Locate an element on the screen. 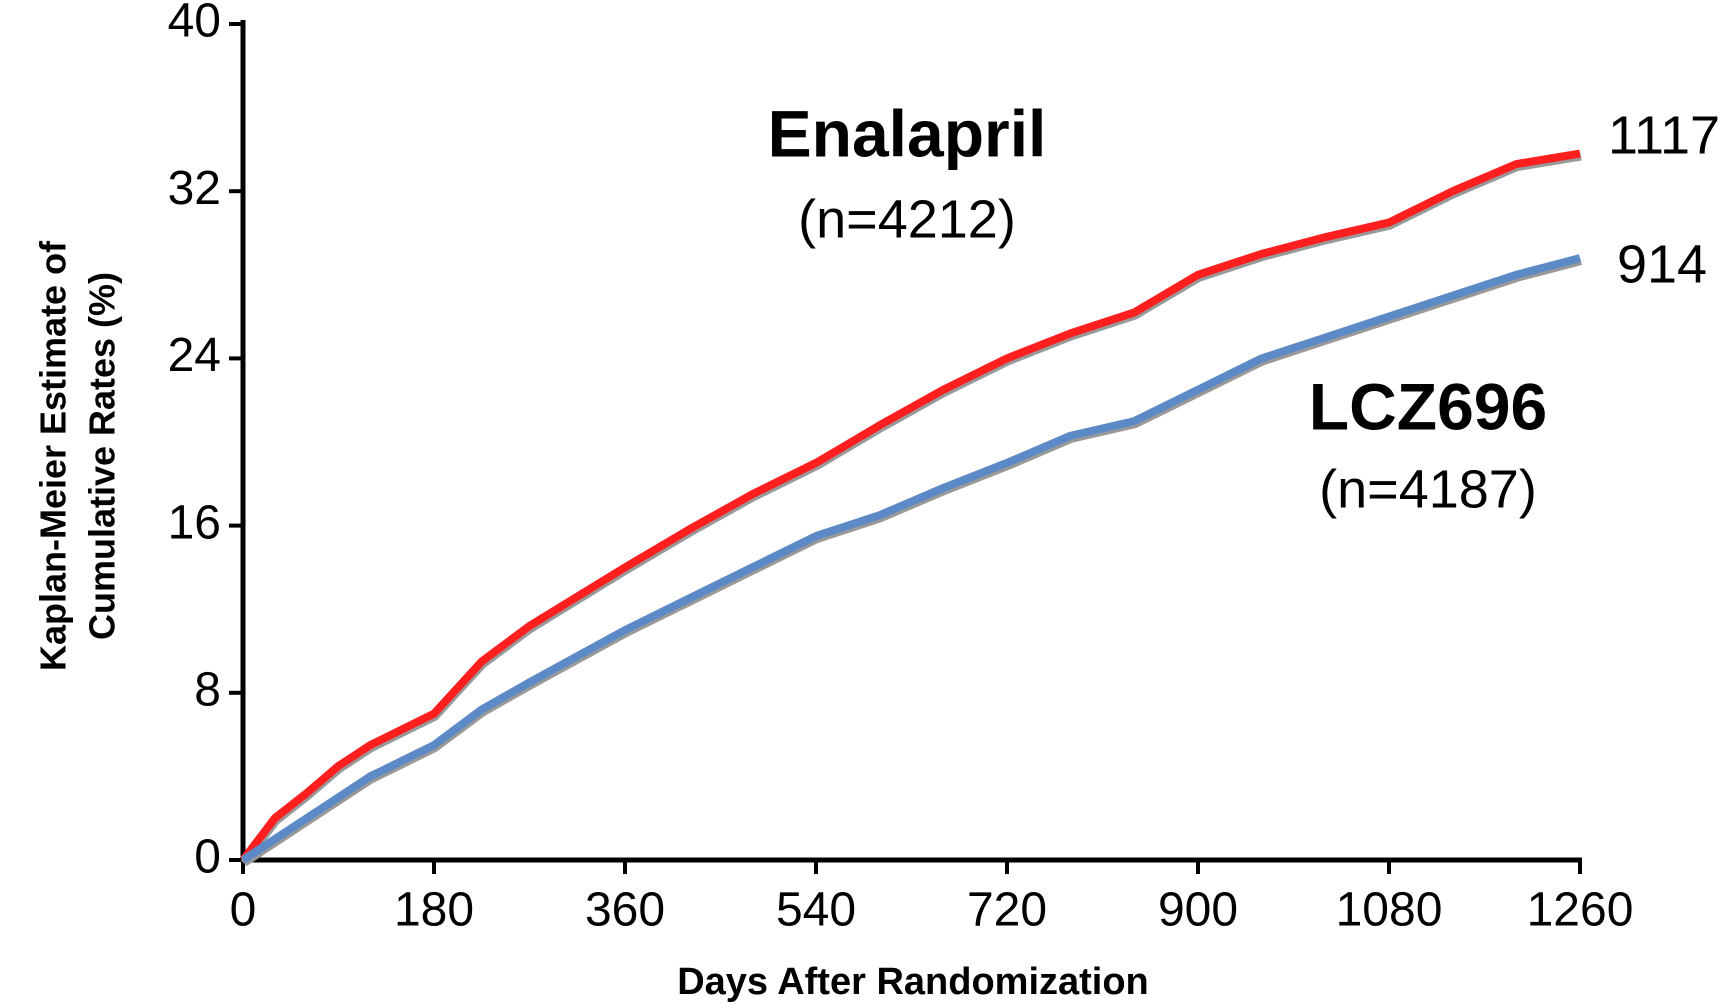  series-n-label: (n=4187) is located at coordinates (1428, 489).